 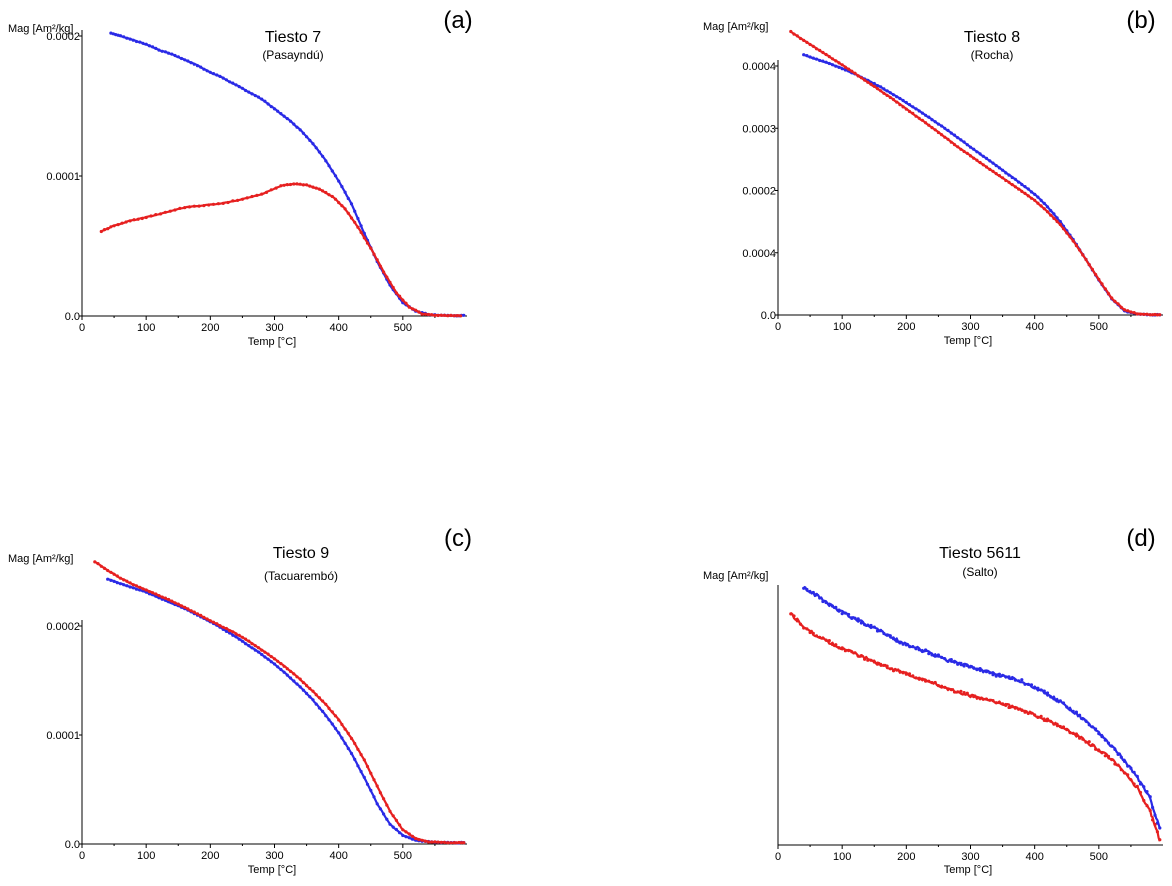 I want to click on y-axis-label: Mag [Am²/kg], so click(x=40, y=29).